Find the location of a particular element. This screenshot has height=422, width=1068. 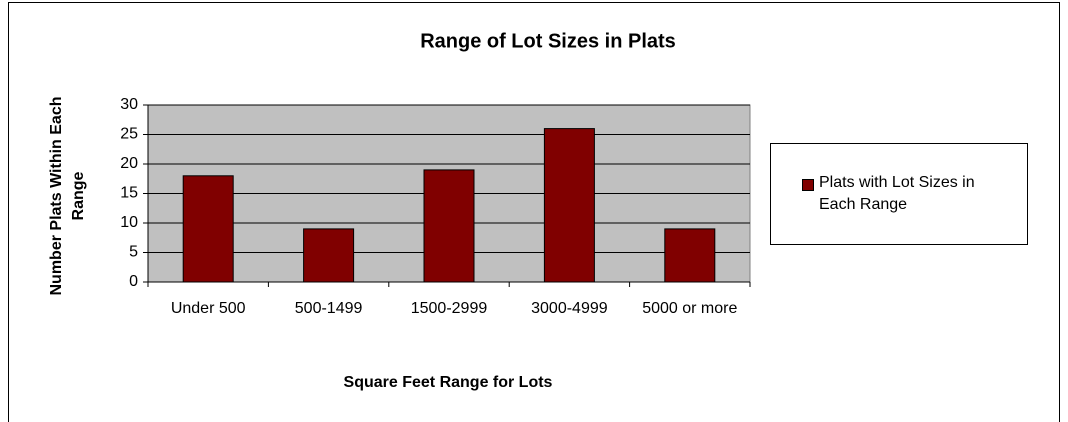

x-tick-label: 500-1499 is located at coordinates (328, 308).